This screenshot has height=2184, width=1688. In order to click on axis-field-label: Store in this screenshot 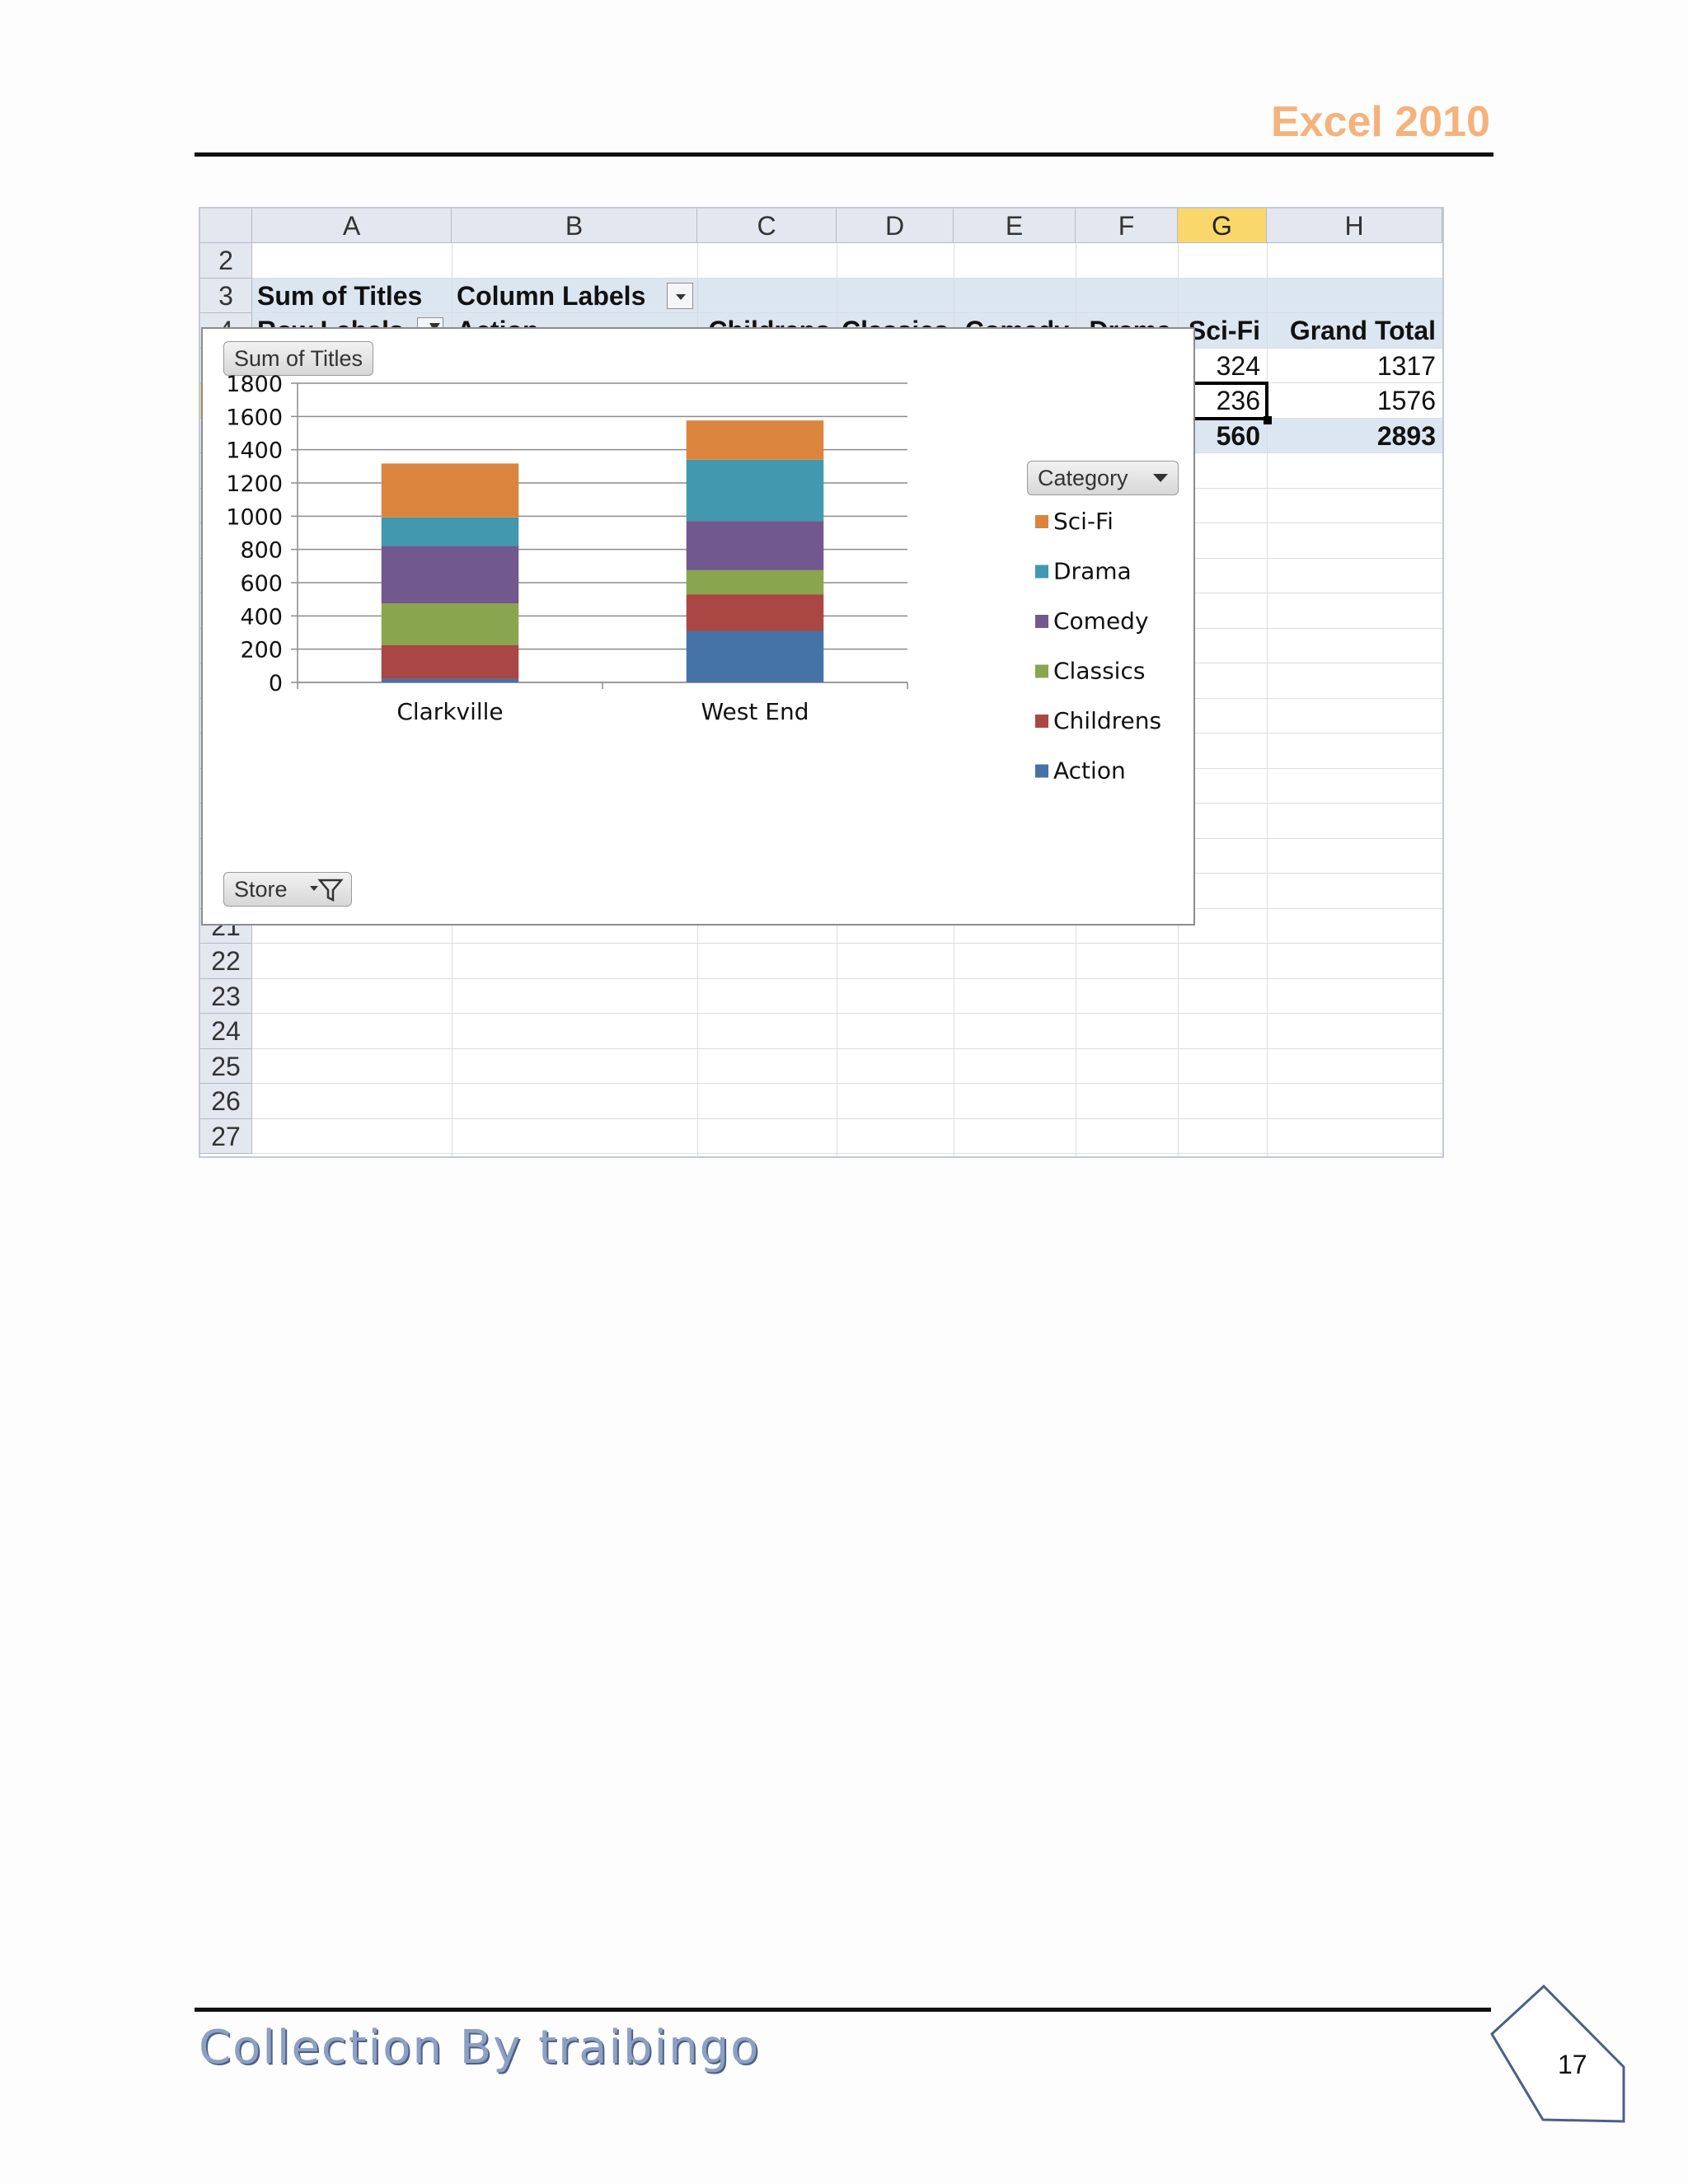, I will do `click(261, 889)`.